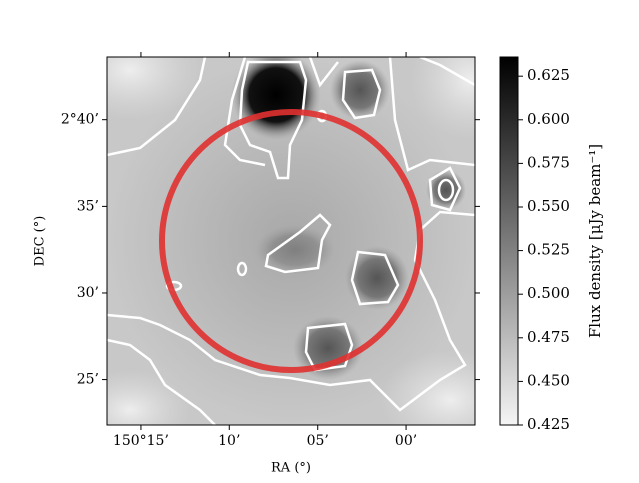 This screenshot has height=483, width=639. What do you see at coordinates (548, 250) in the screenshot?
I see `colorbar-tick-label: 0.525` at bounding box center [548, 250].